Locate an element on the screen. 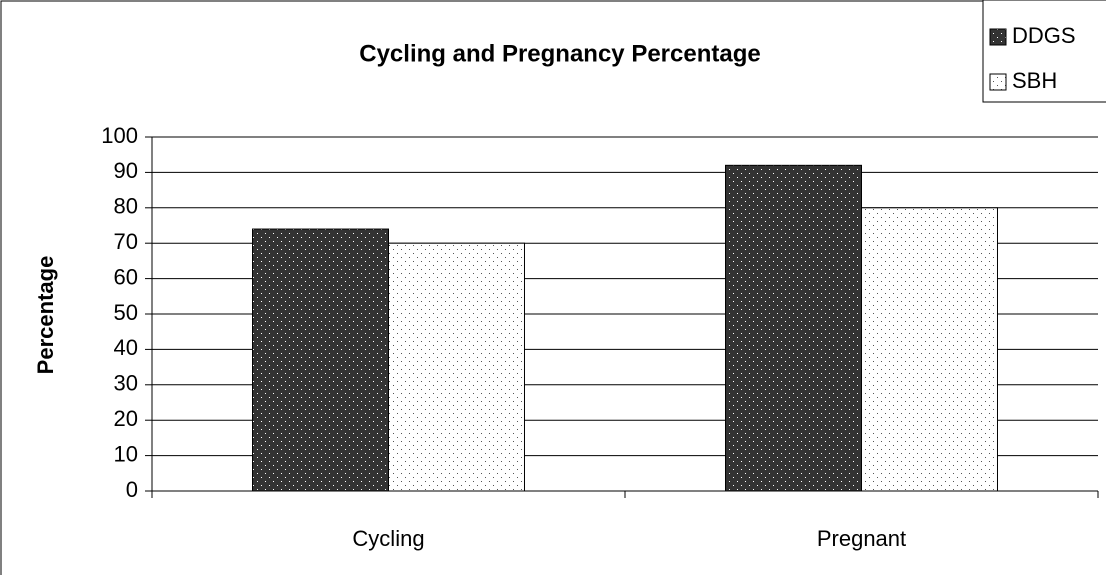 Image resolution: width=1106 pixels, height=575 pixels. y-tick-label: 50 is located at coordinates (126, 312).